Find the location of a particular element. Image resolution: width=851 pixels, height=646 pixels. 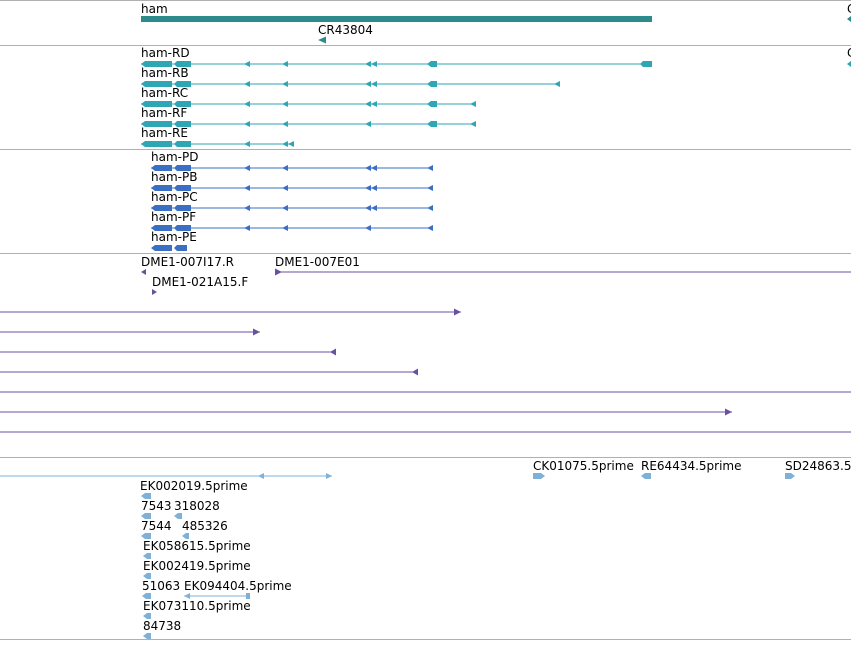

est-re64434: RE64434.5prime is located at coordinates (691, 469).